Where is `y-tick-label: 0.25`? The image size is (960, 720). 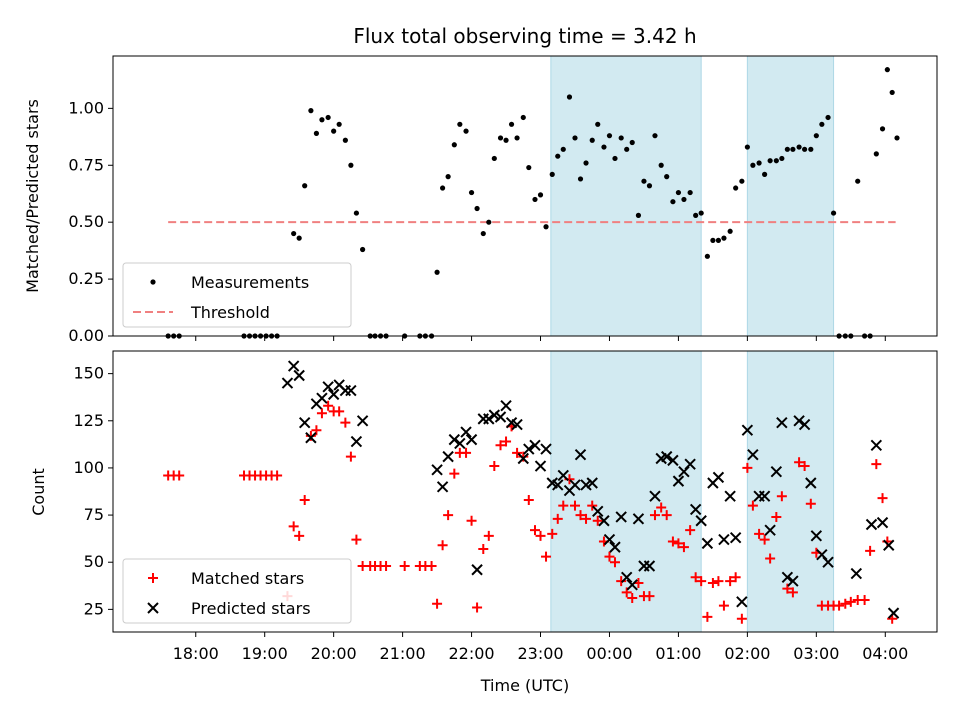
y-tick-label: 0.25 is located at coordinates (86, 278).